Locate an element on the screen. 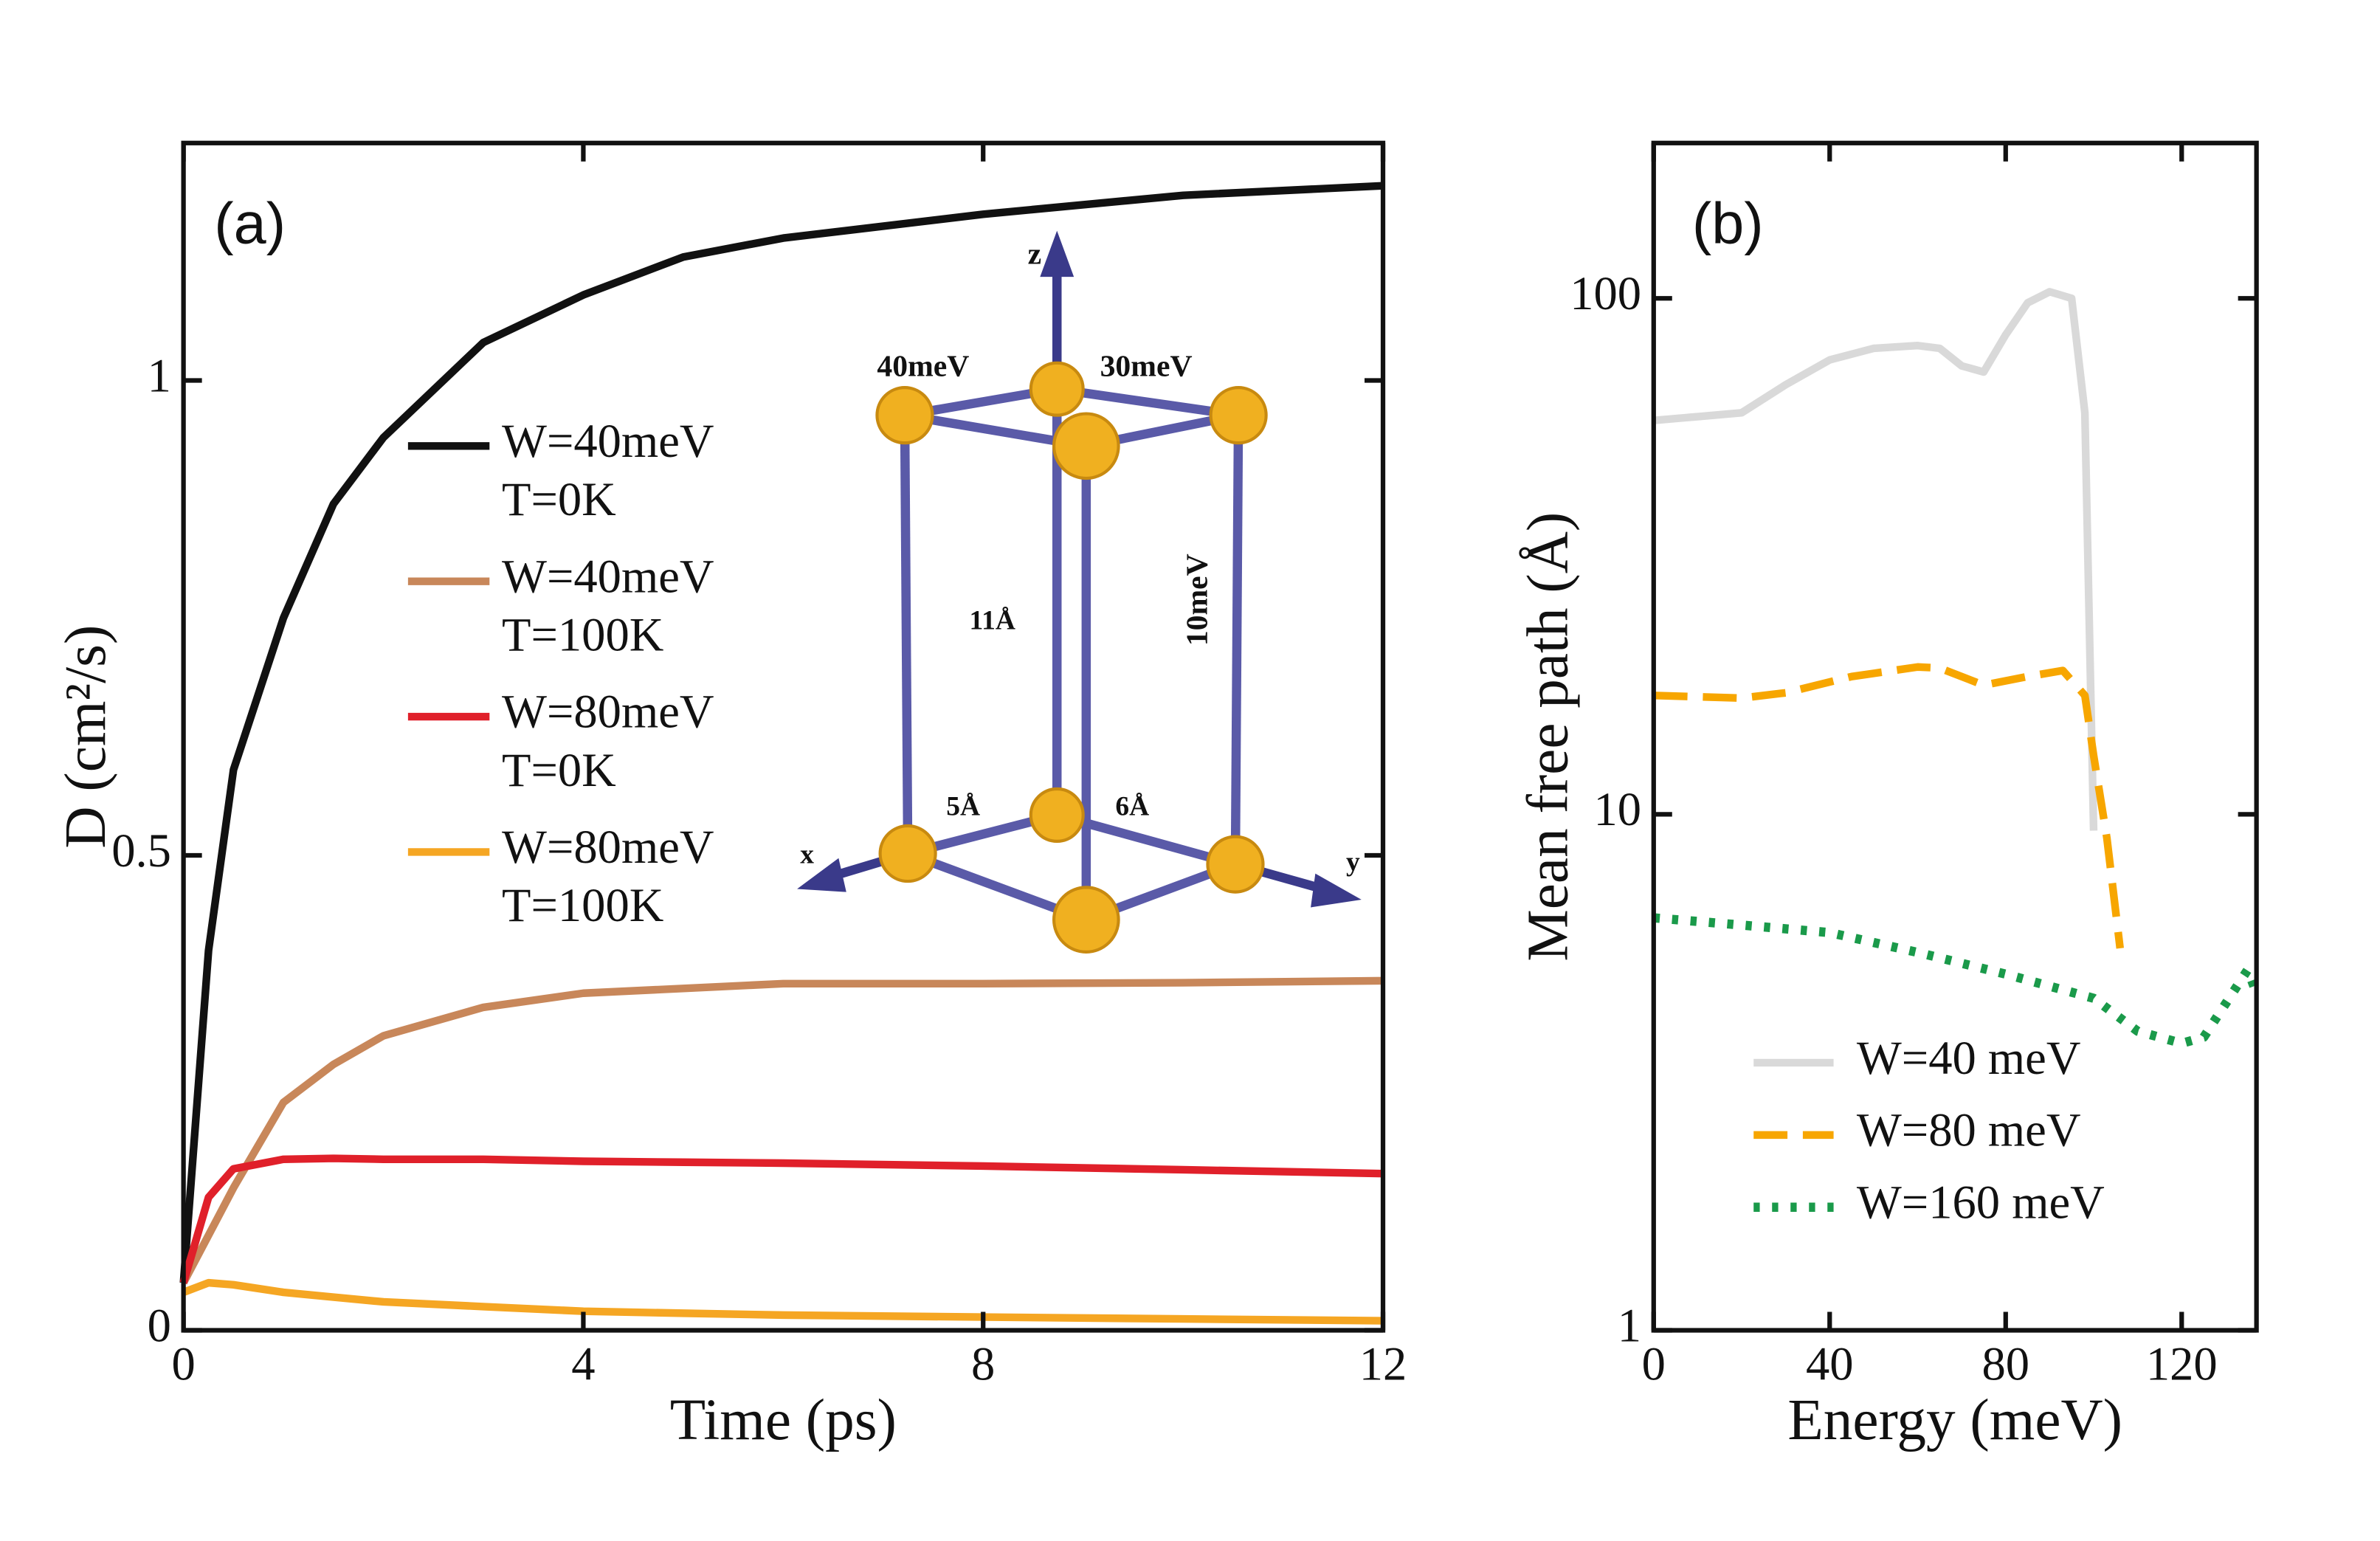 The width and height of the screenshot is (2380, 1541). legend-label: W=80 meV is located at coordinates (1969, 1129).